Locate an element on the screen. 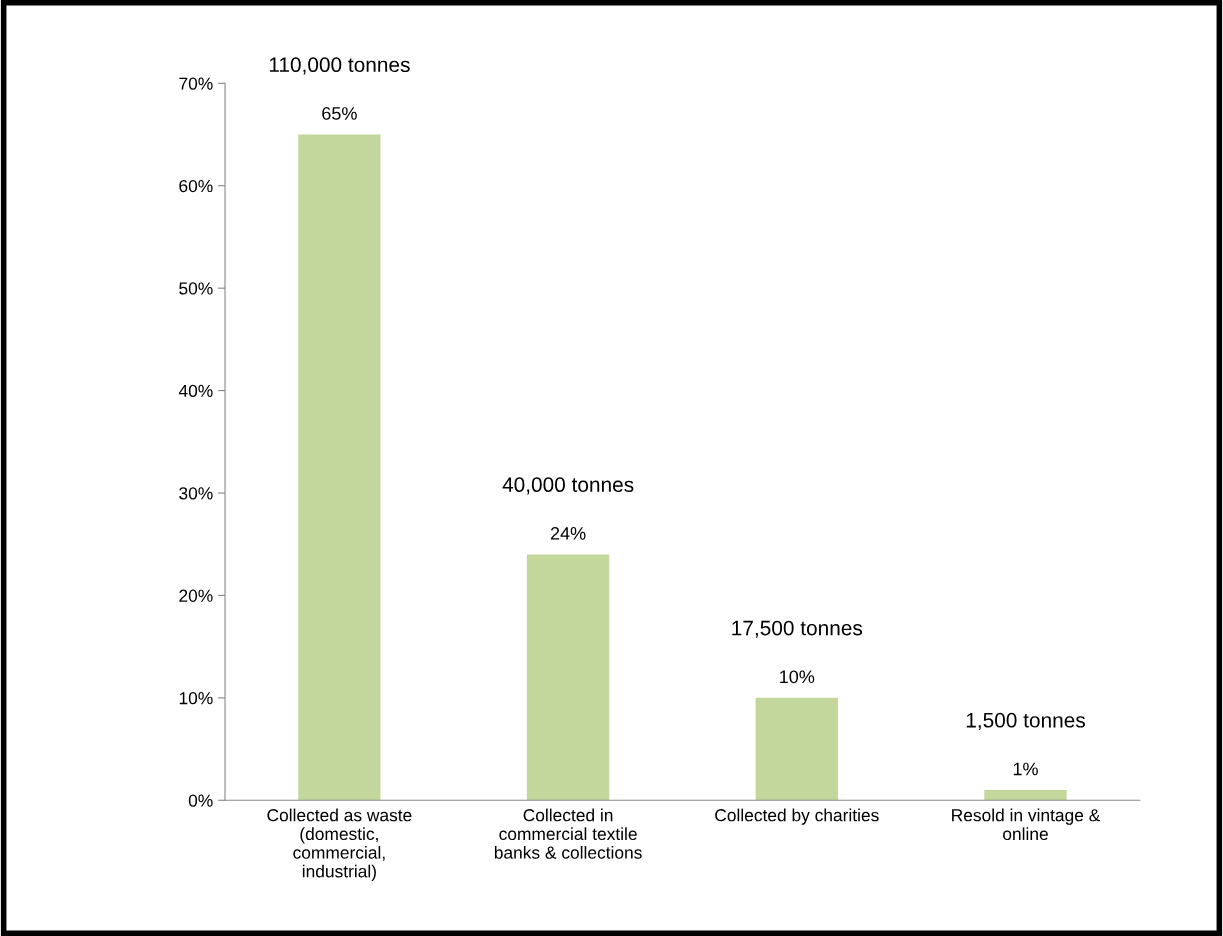  annotation: 17,500 tonnes is located at coordinates (797, 629).